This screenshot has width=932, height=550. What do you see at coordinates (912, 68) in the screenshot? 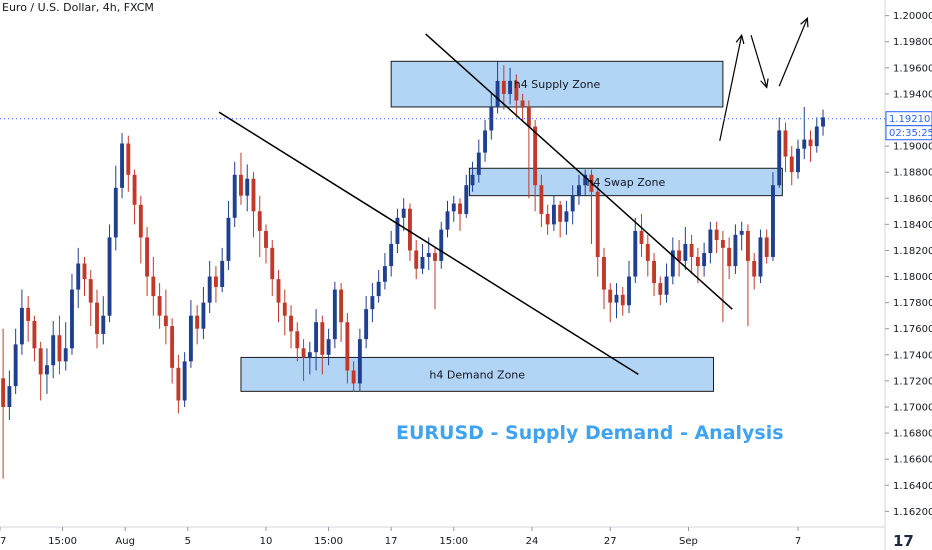
I see `y-tick-label: 1.19600` at bounding box center [912, 68].